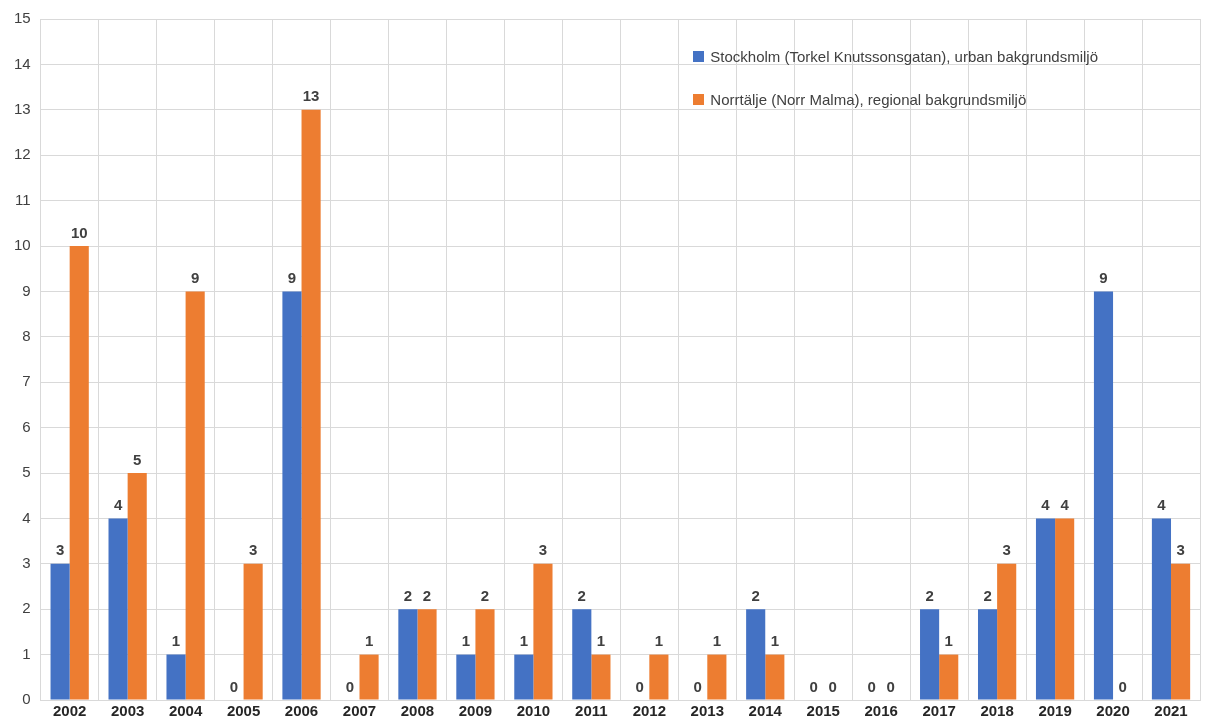 This screenshot has height=728, width=1208. Describe the element at coordinates (26, 335) in the screenshot. I see `y-tick-label: 8` at that location.